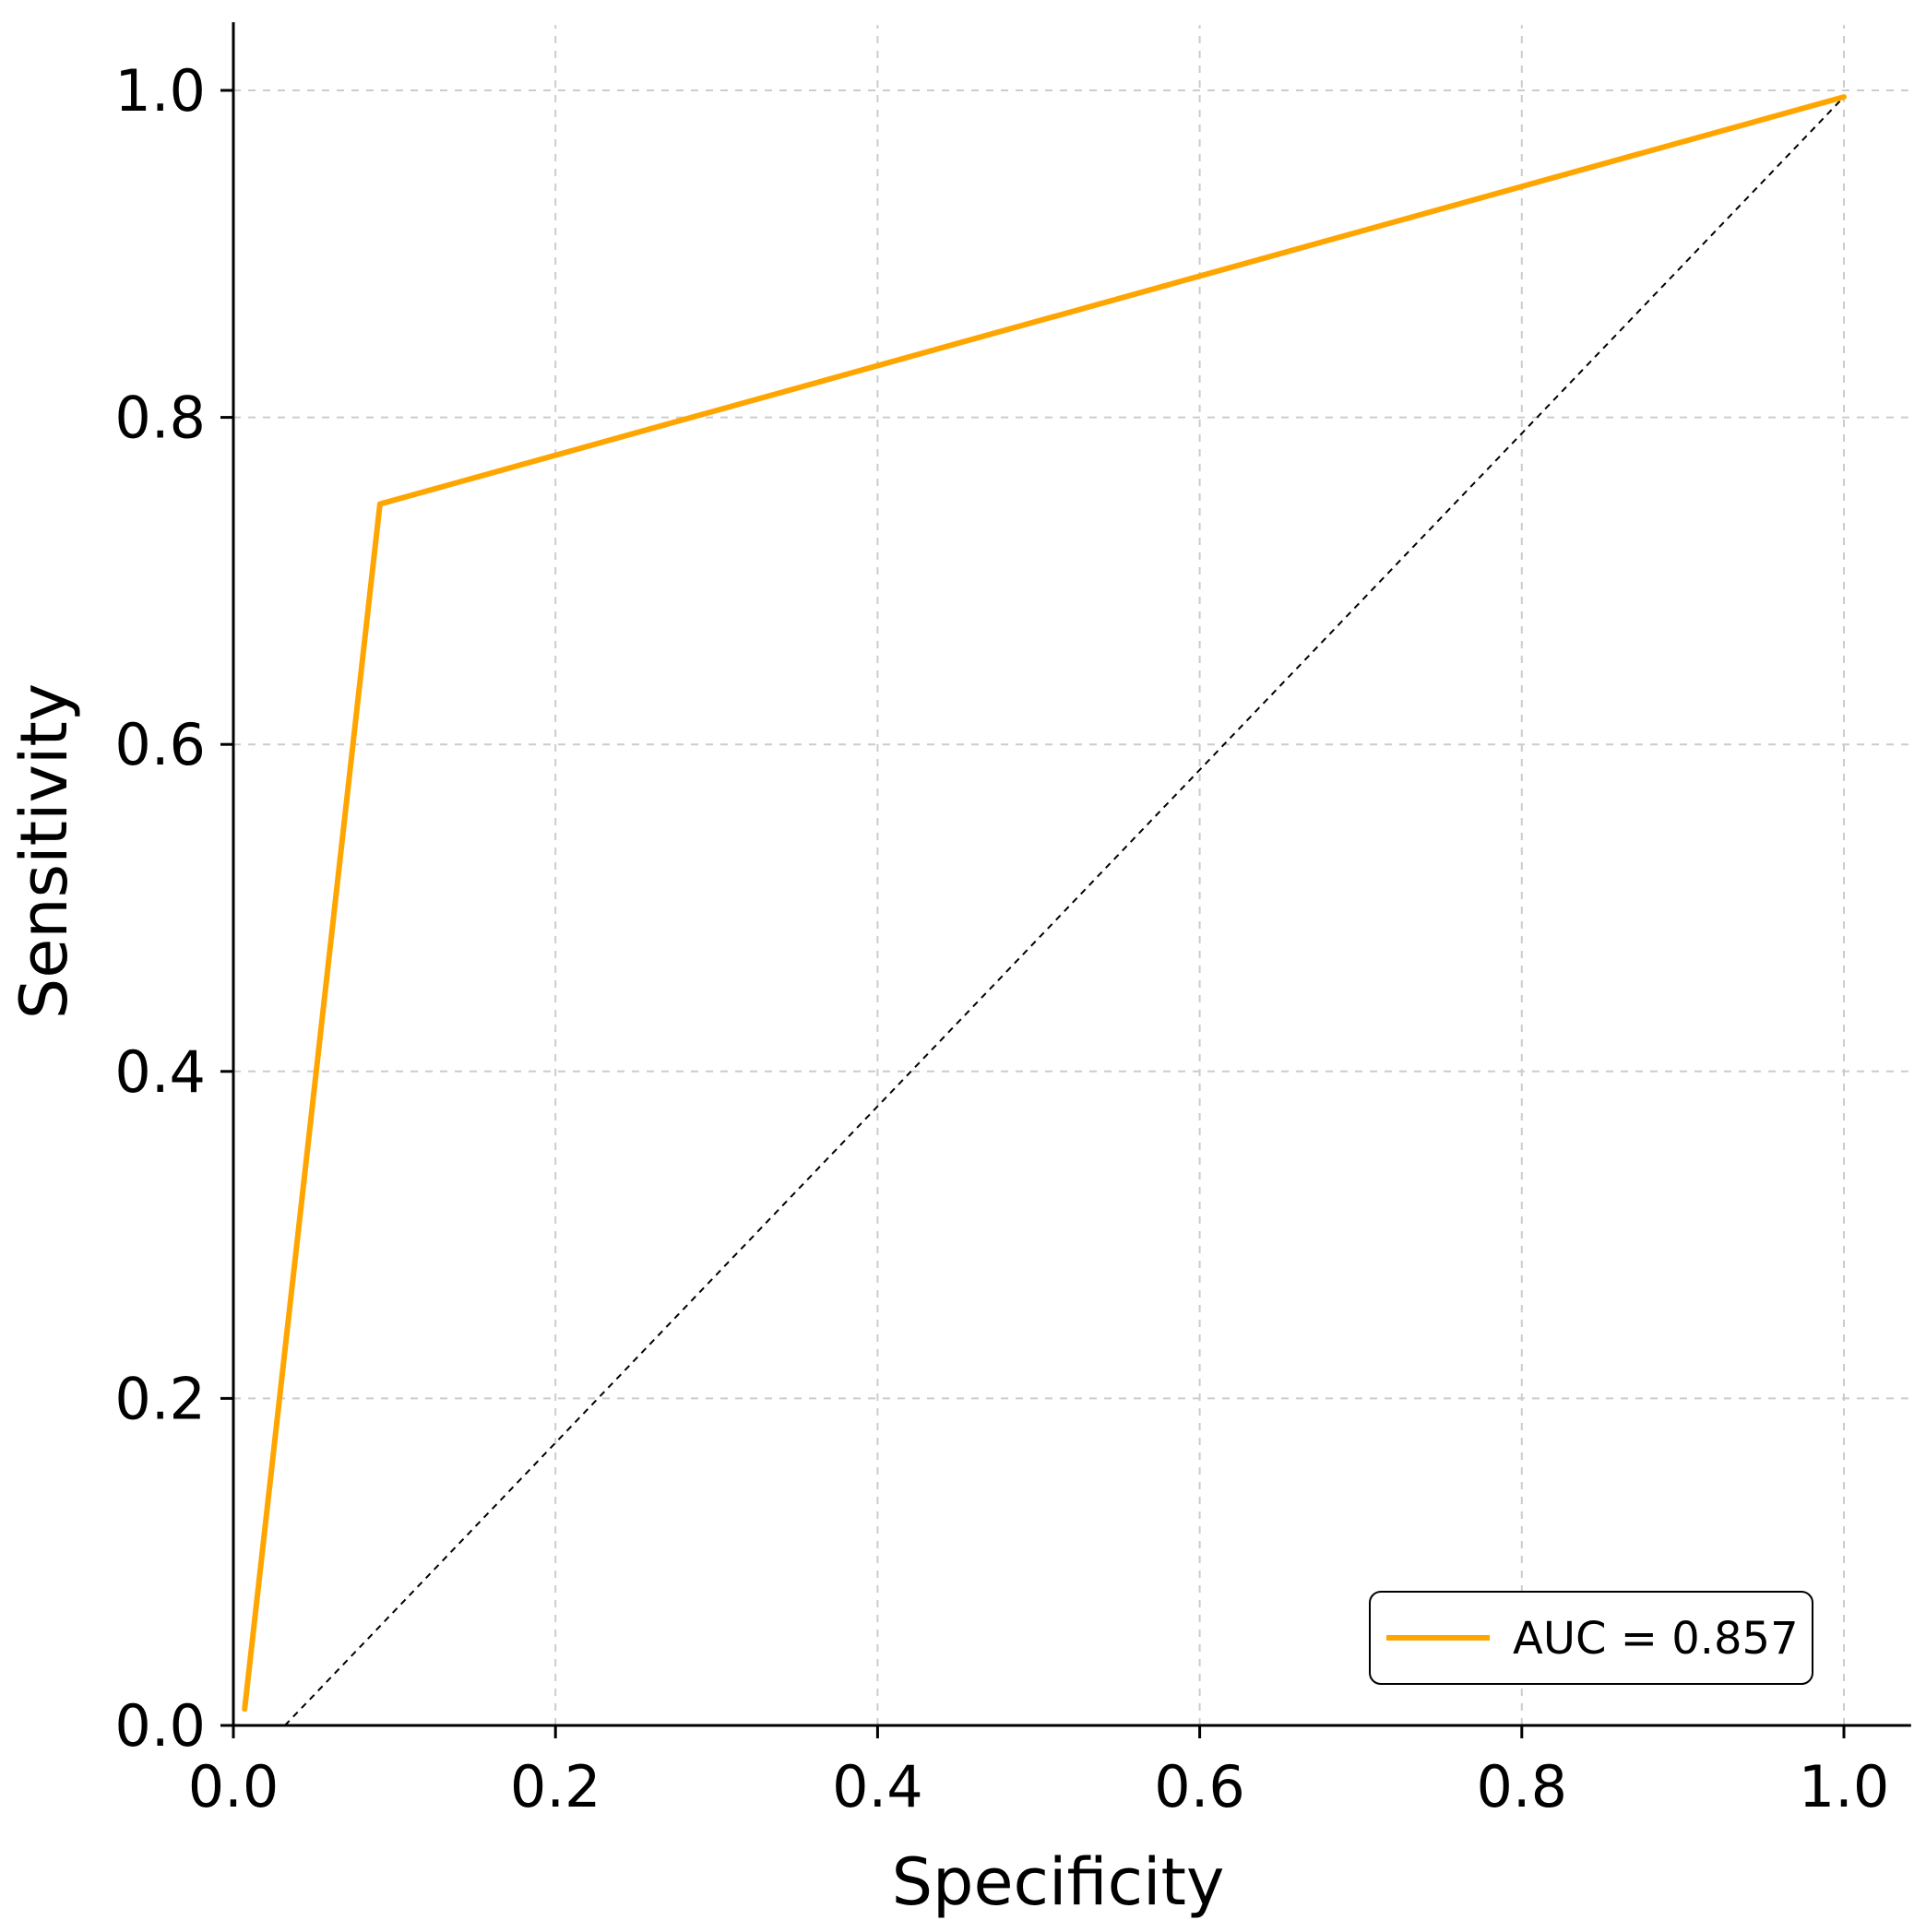 This screenshot has height=1932, width=1926. I want to click on legend-frame, so click(1591, 1638).